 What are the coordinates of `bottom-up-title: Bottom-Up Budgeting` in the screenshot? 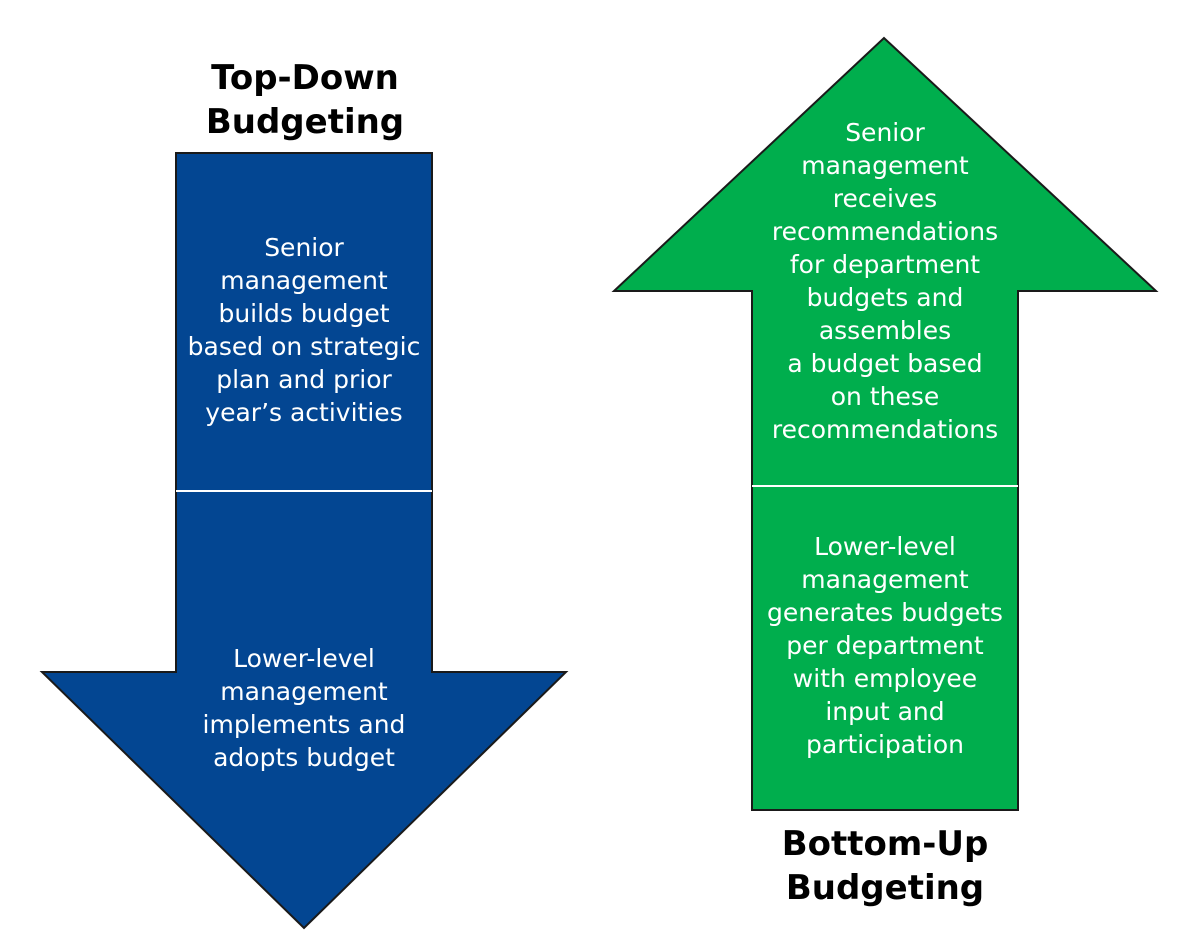 It's located at (885, 866).